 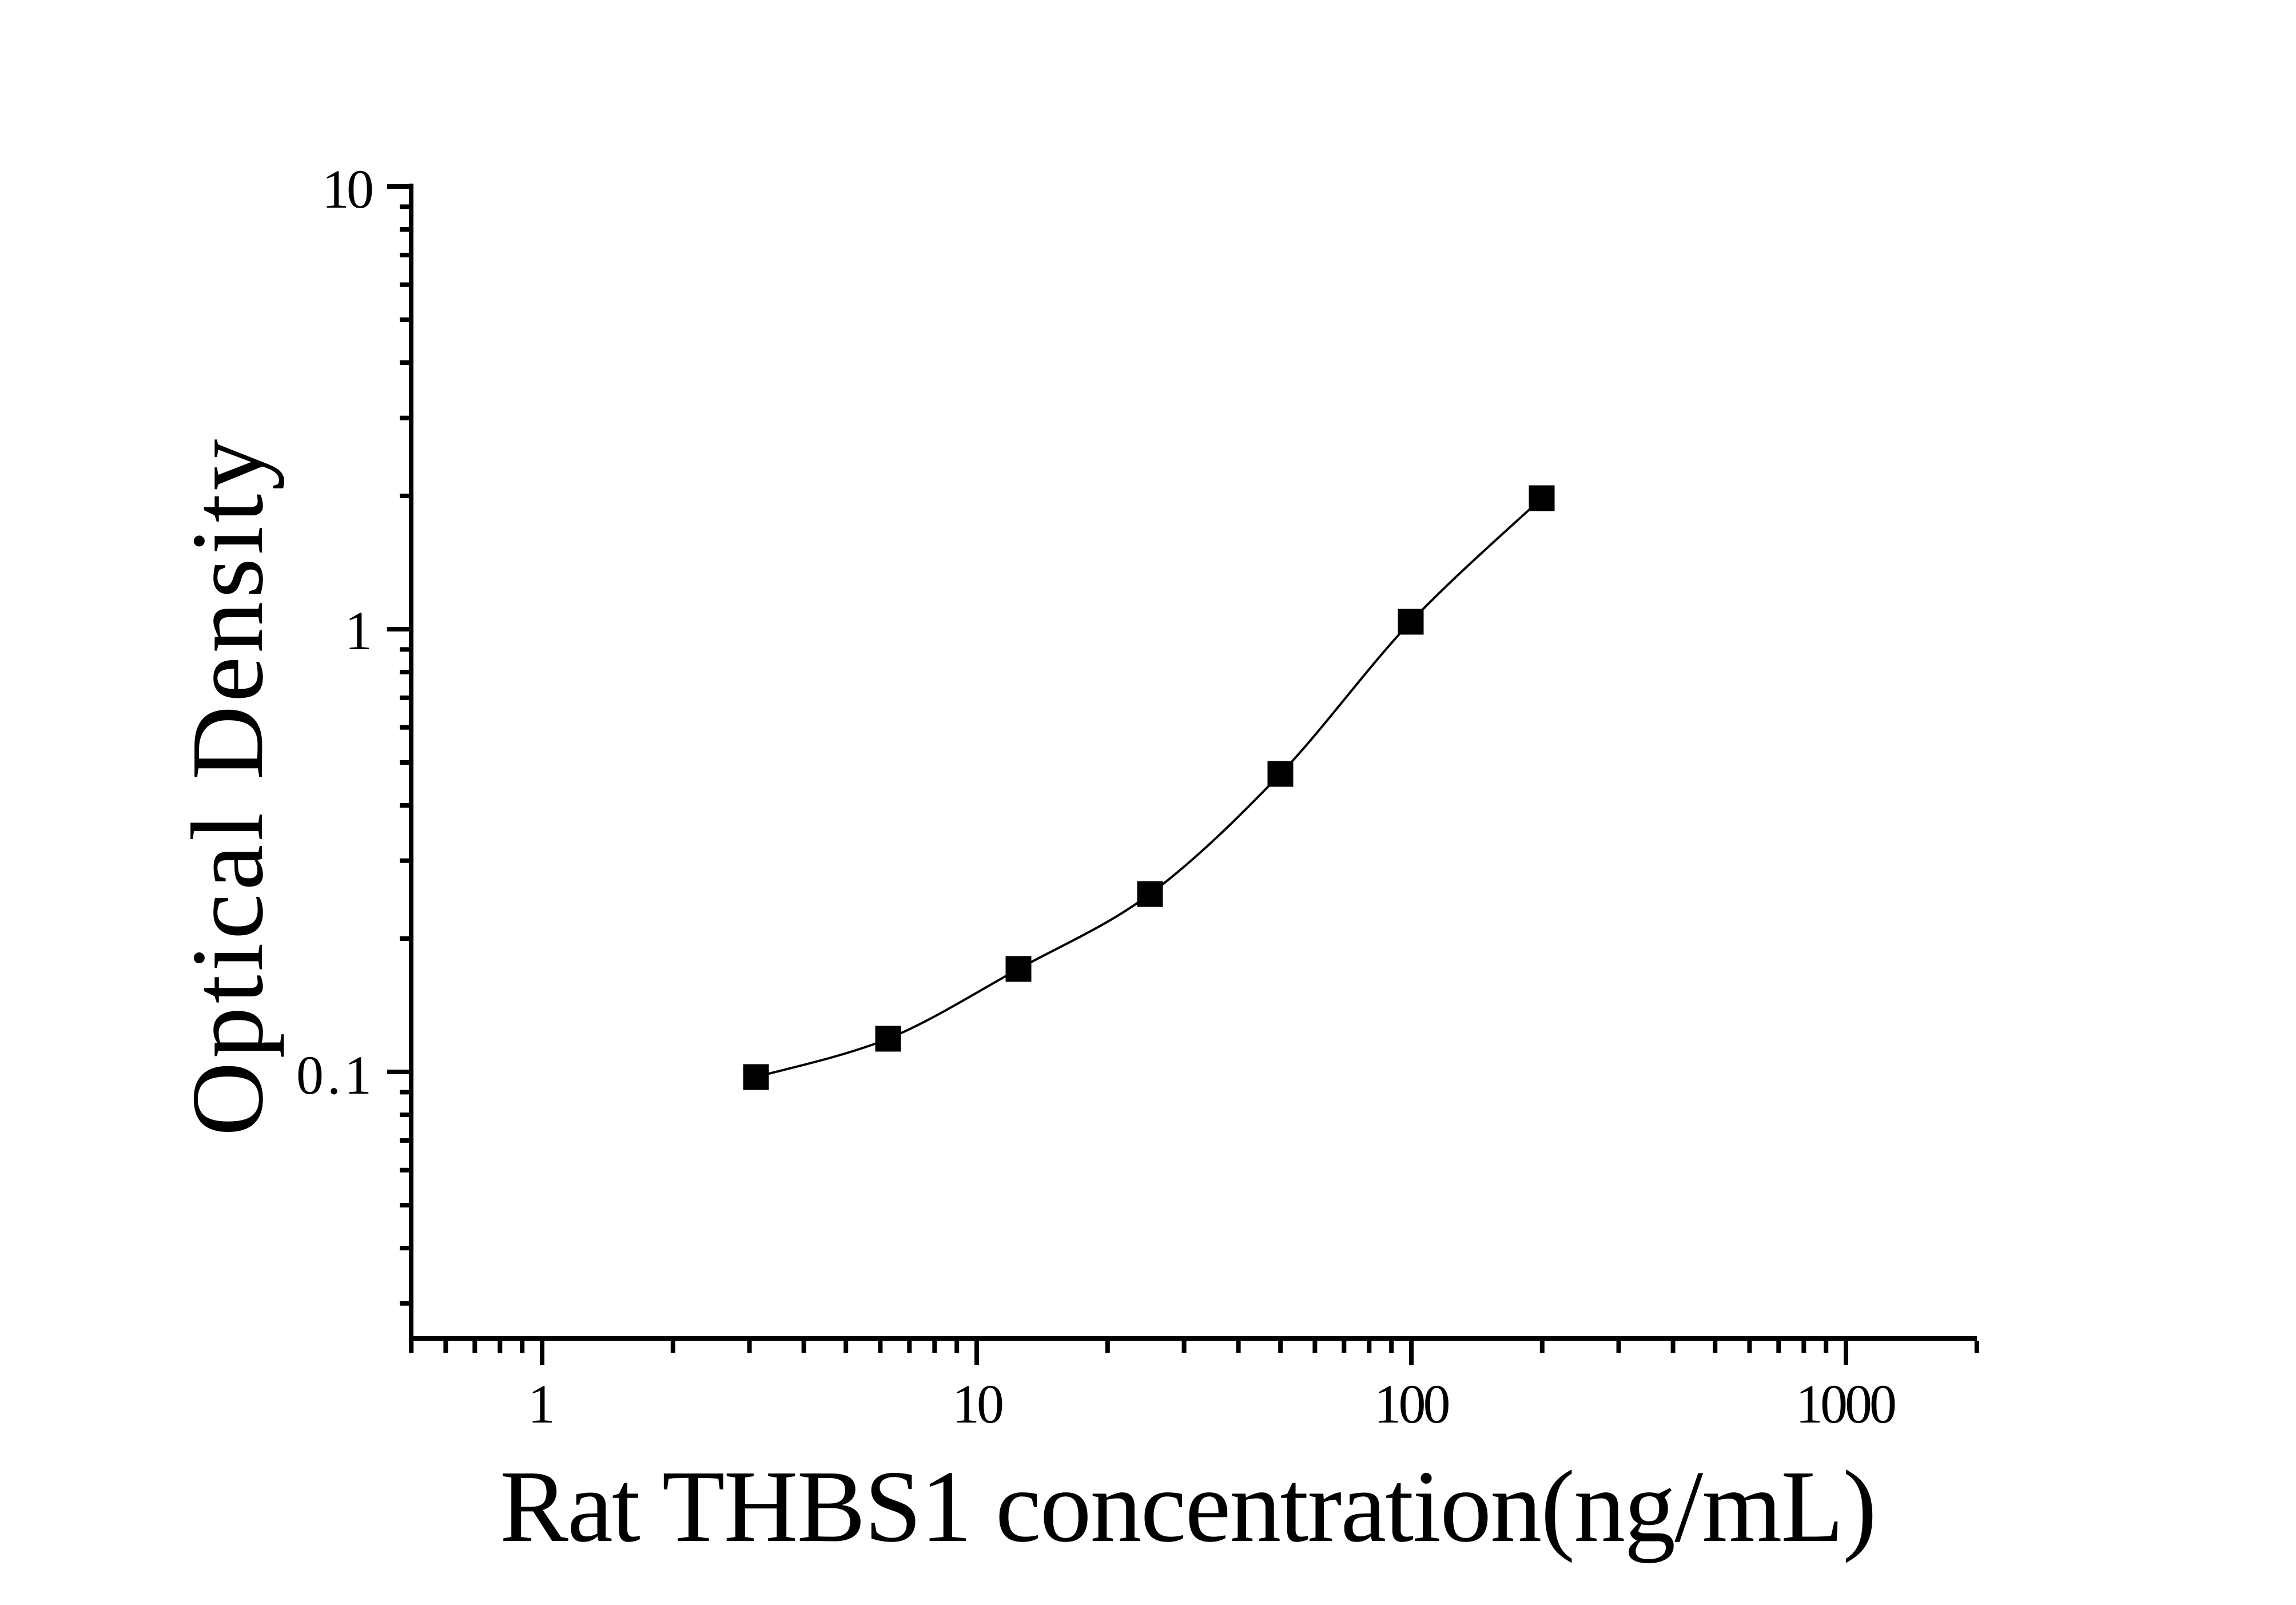 I want to click on svg-text: Optical Density, so click(x=227, y=786).